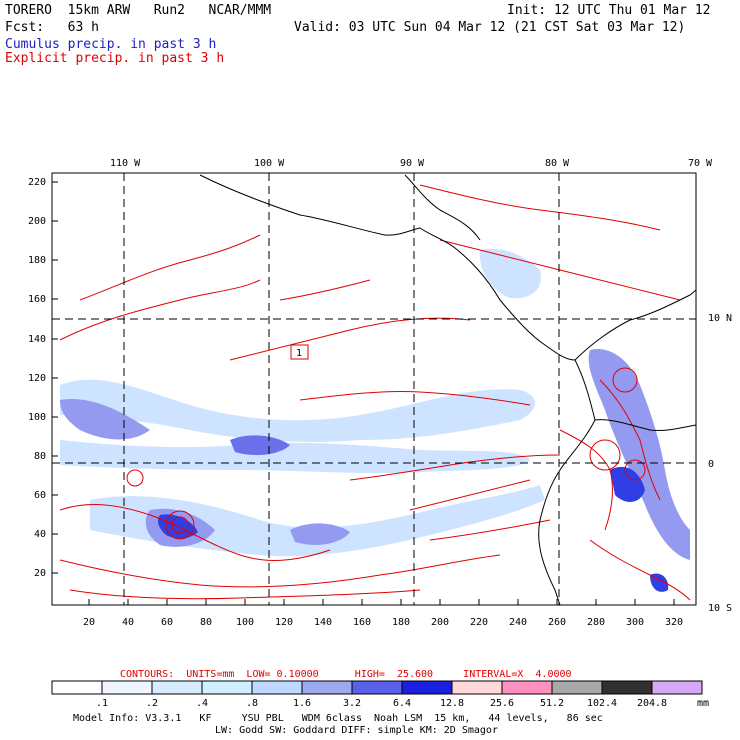 The height and width of the screenshot is (740, 740). I want to click on model-title: TORERO 15km ARW Run2 NCAR/MMM, so click(138, 10).